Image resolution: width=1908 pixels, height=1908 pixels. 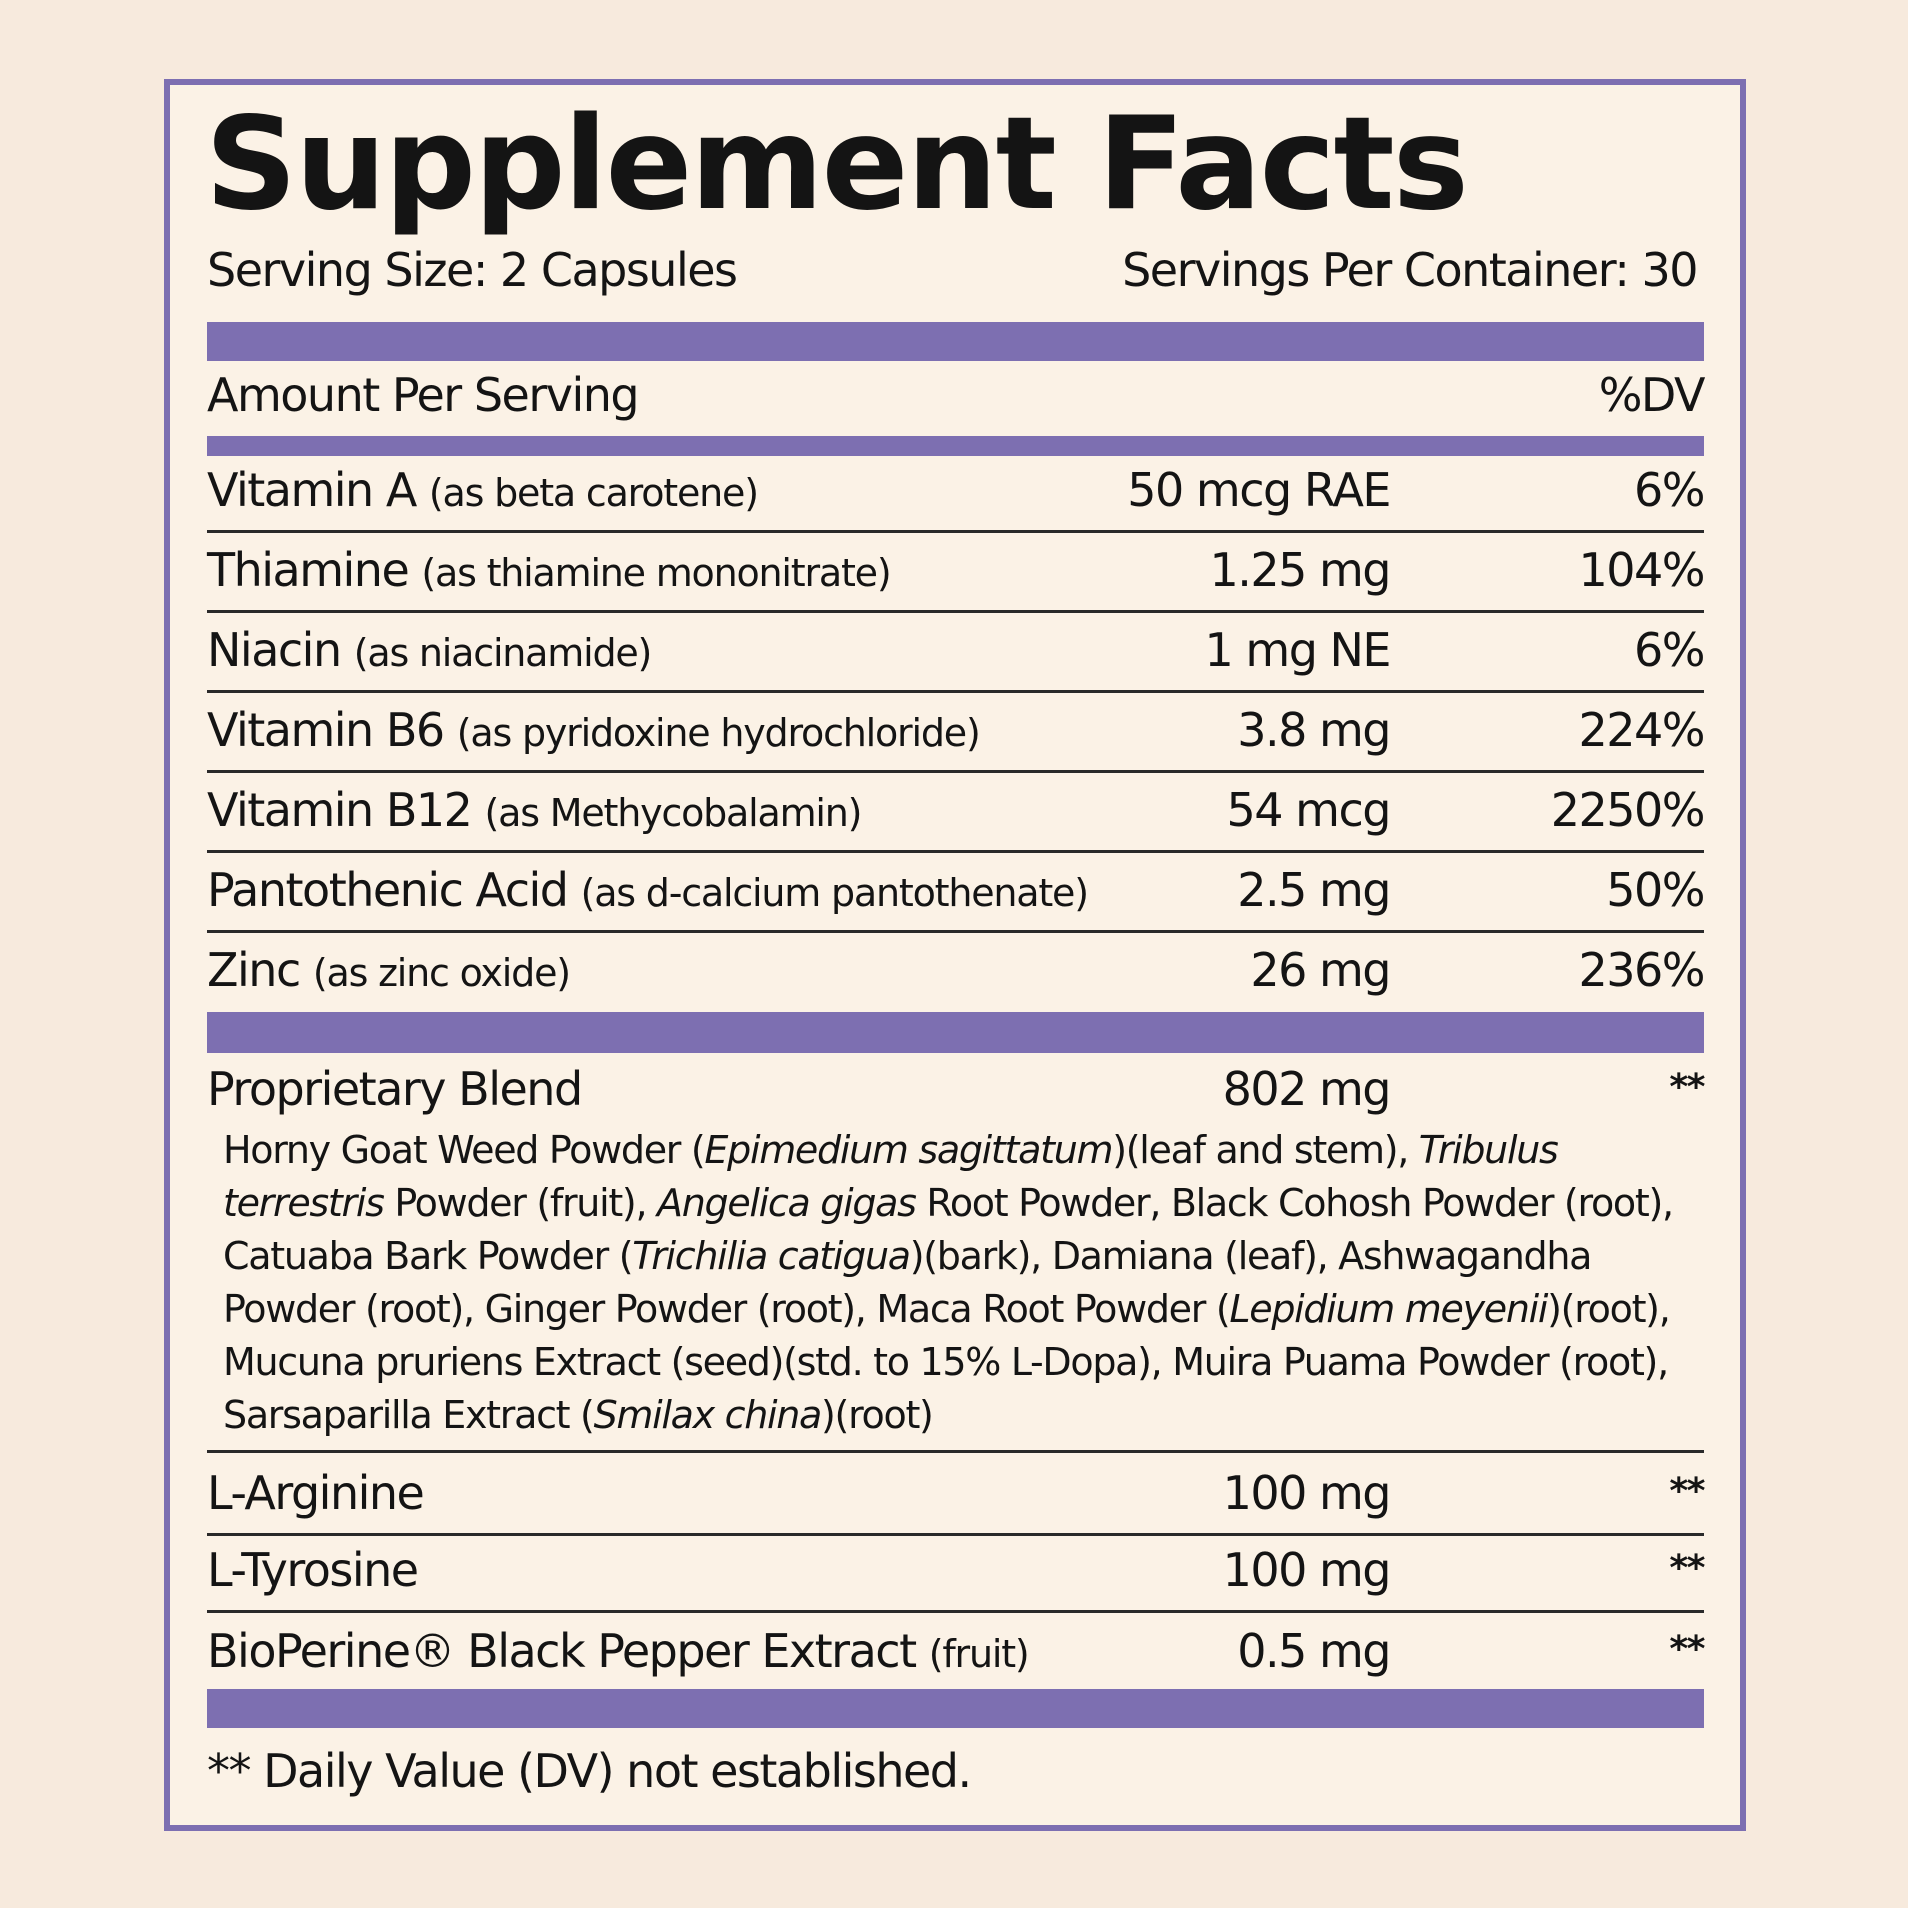 I want to click on amount: 0.5 mg, so click(x=1314, y=1651).